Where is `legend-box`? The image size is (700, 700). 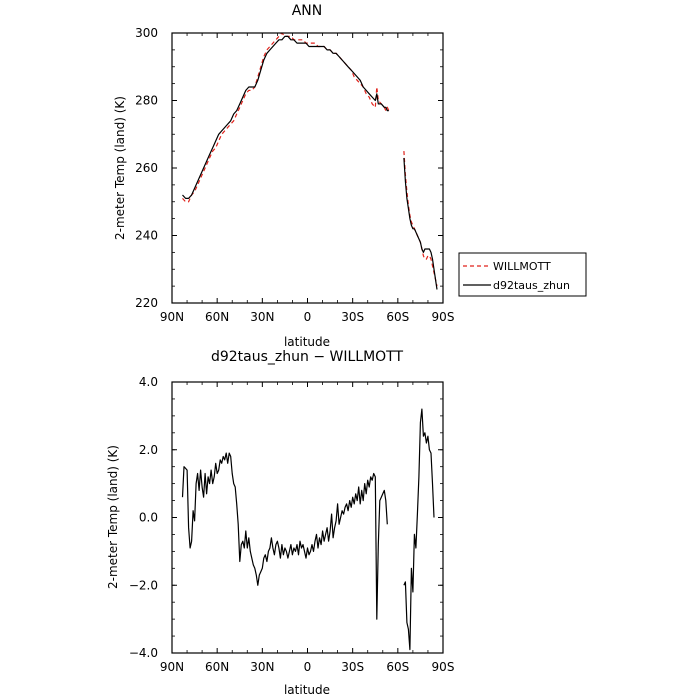 legend-box is located at coordinates (522, 274).